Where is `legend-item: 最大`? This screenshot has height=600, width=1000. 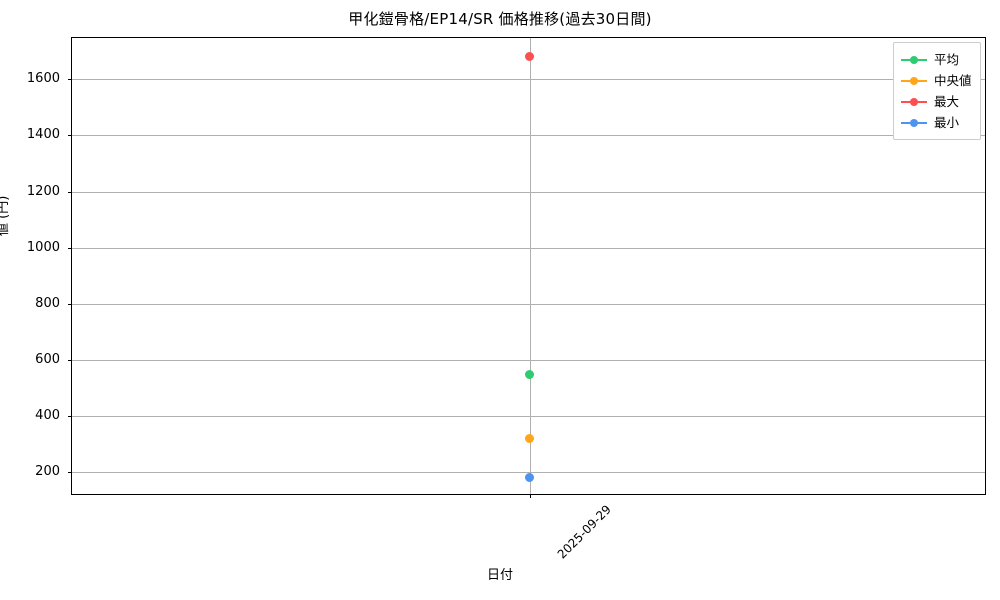
legend-item: 最大 is located at coordinates (936, 101).